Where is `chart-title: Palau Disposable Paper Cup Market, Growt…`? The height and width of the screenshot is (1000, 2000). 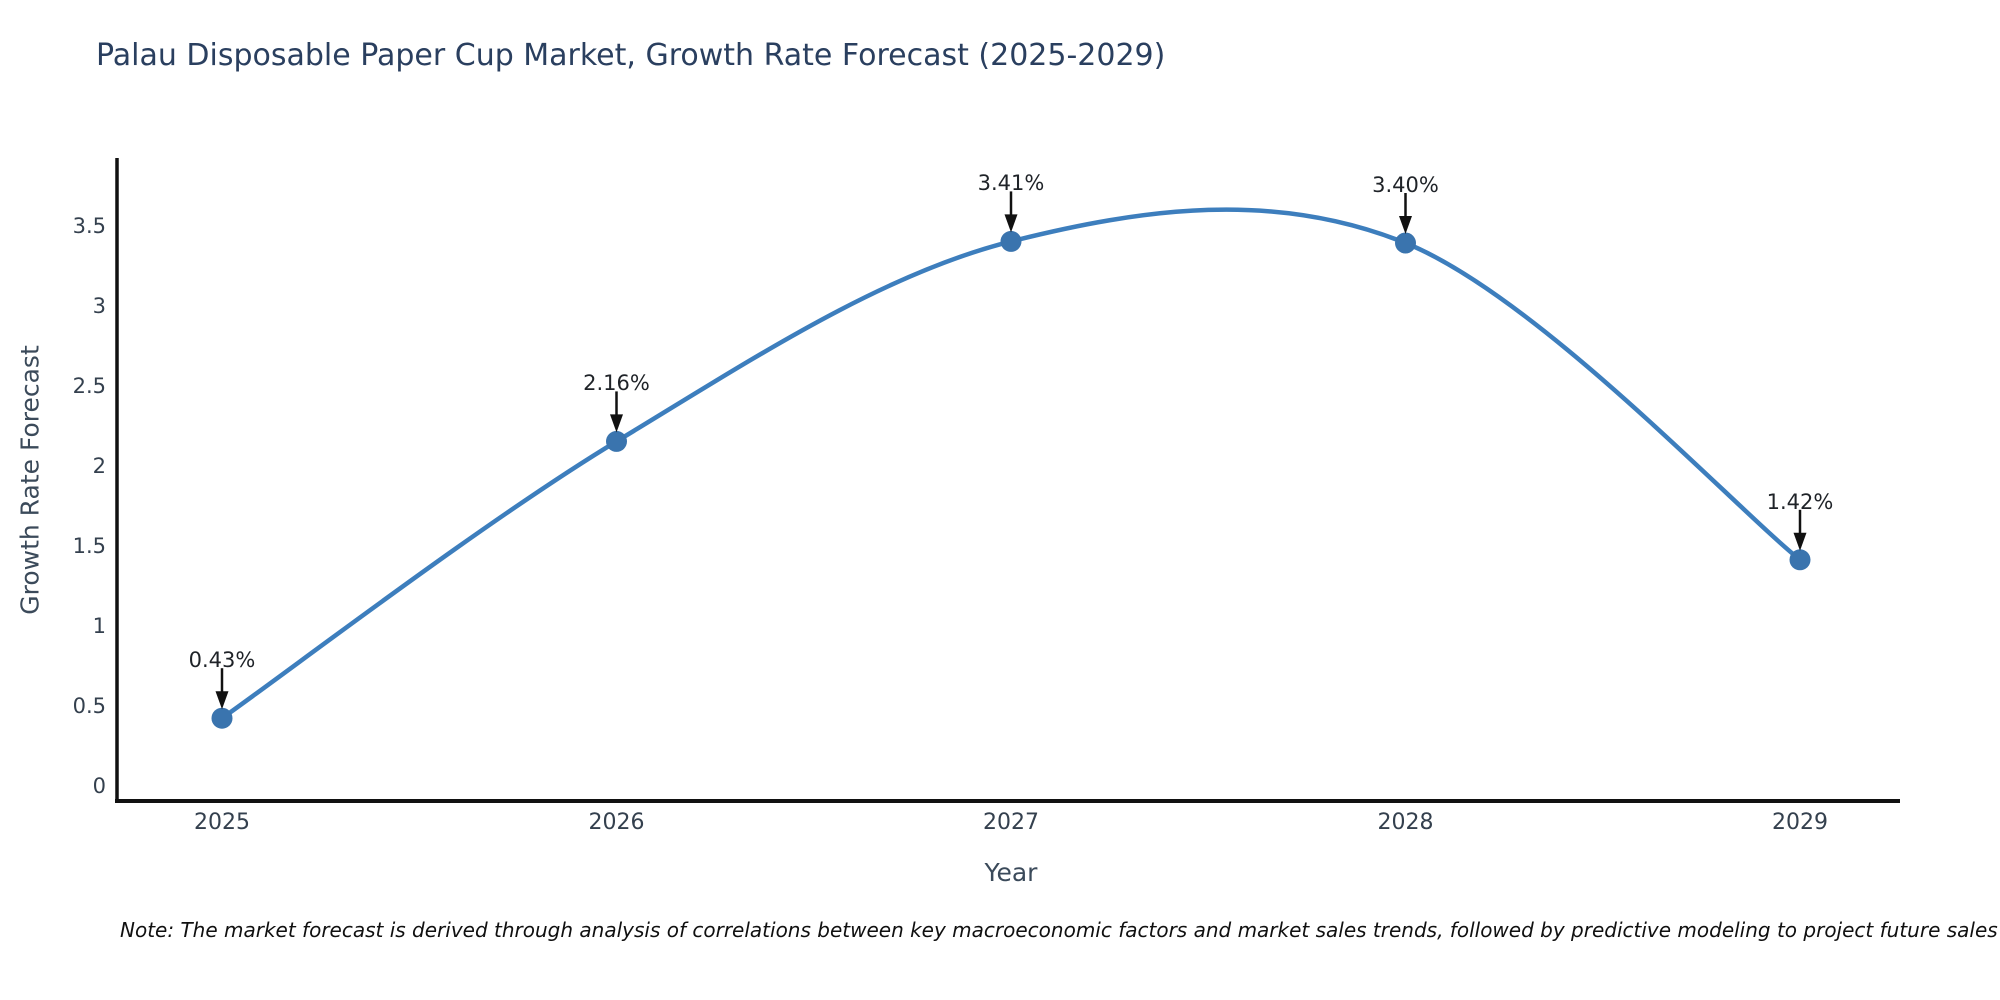 chart-title: Palau Disposable Paper Cup Market, Growt… is located at coordinates (631, 55).